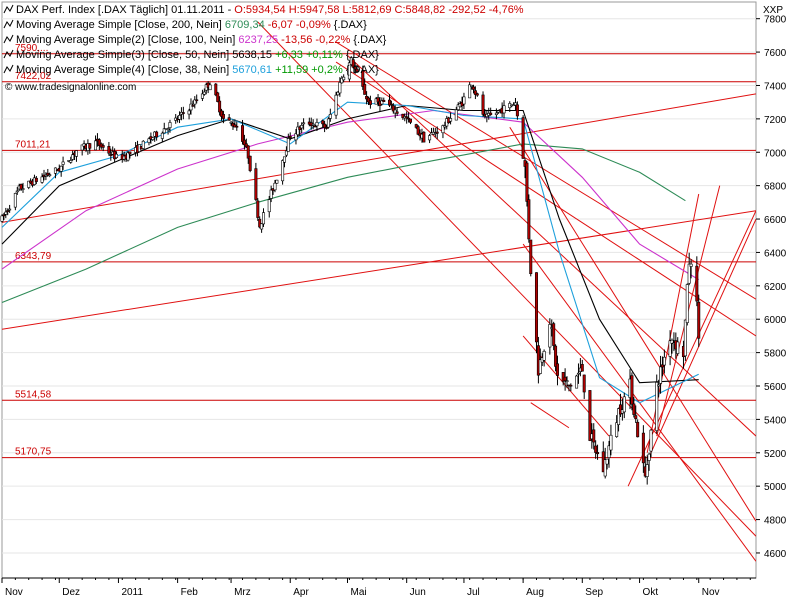 Image resolution: width=800 pixels, height=600 pixels. I want to click on y-tick-label: 7600, so click(775, 53).